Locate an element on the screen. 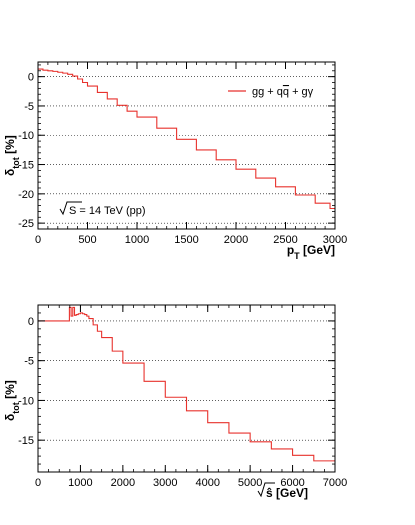 The image size is (415, 525). energy-annotation-text: S = 14 TeV (pp) is located at coordinates (107, 211).